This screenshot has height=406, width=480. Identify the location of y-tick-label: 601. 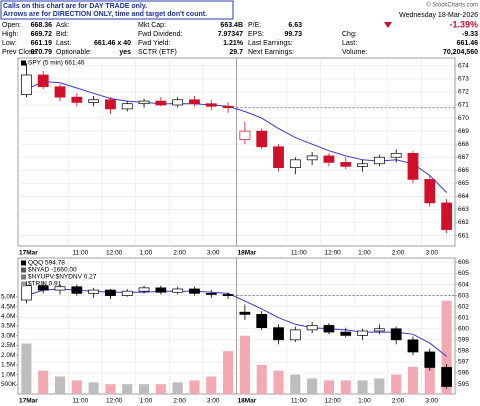
(463, 317).